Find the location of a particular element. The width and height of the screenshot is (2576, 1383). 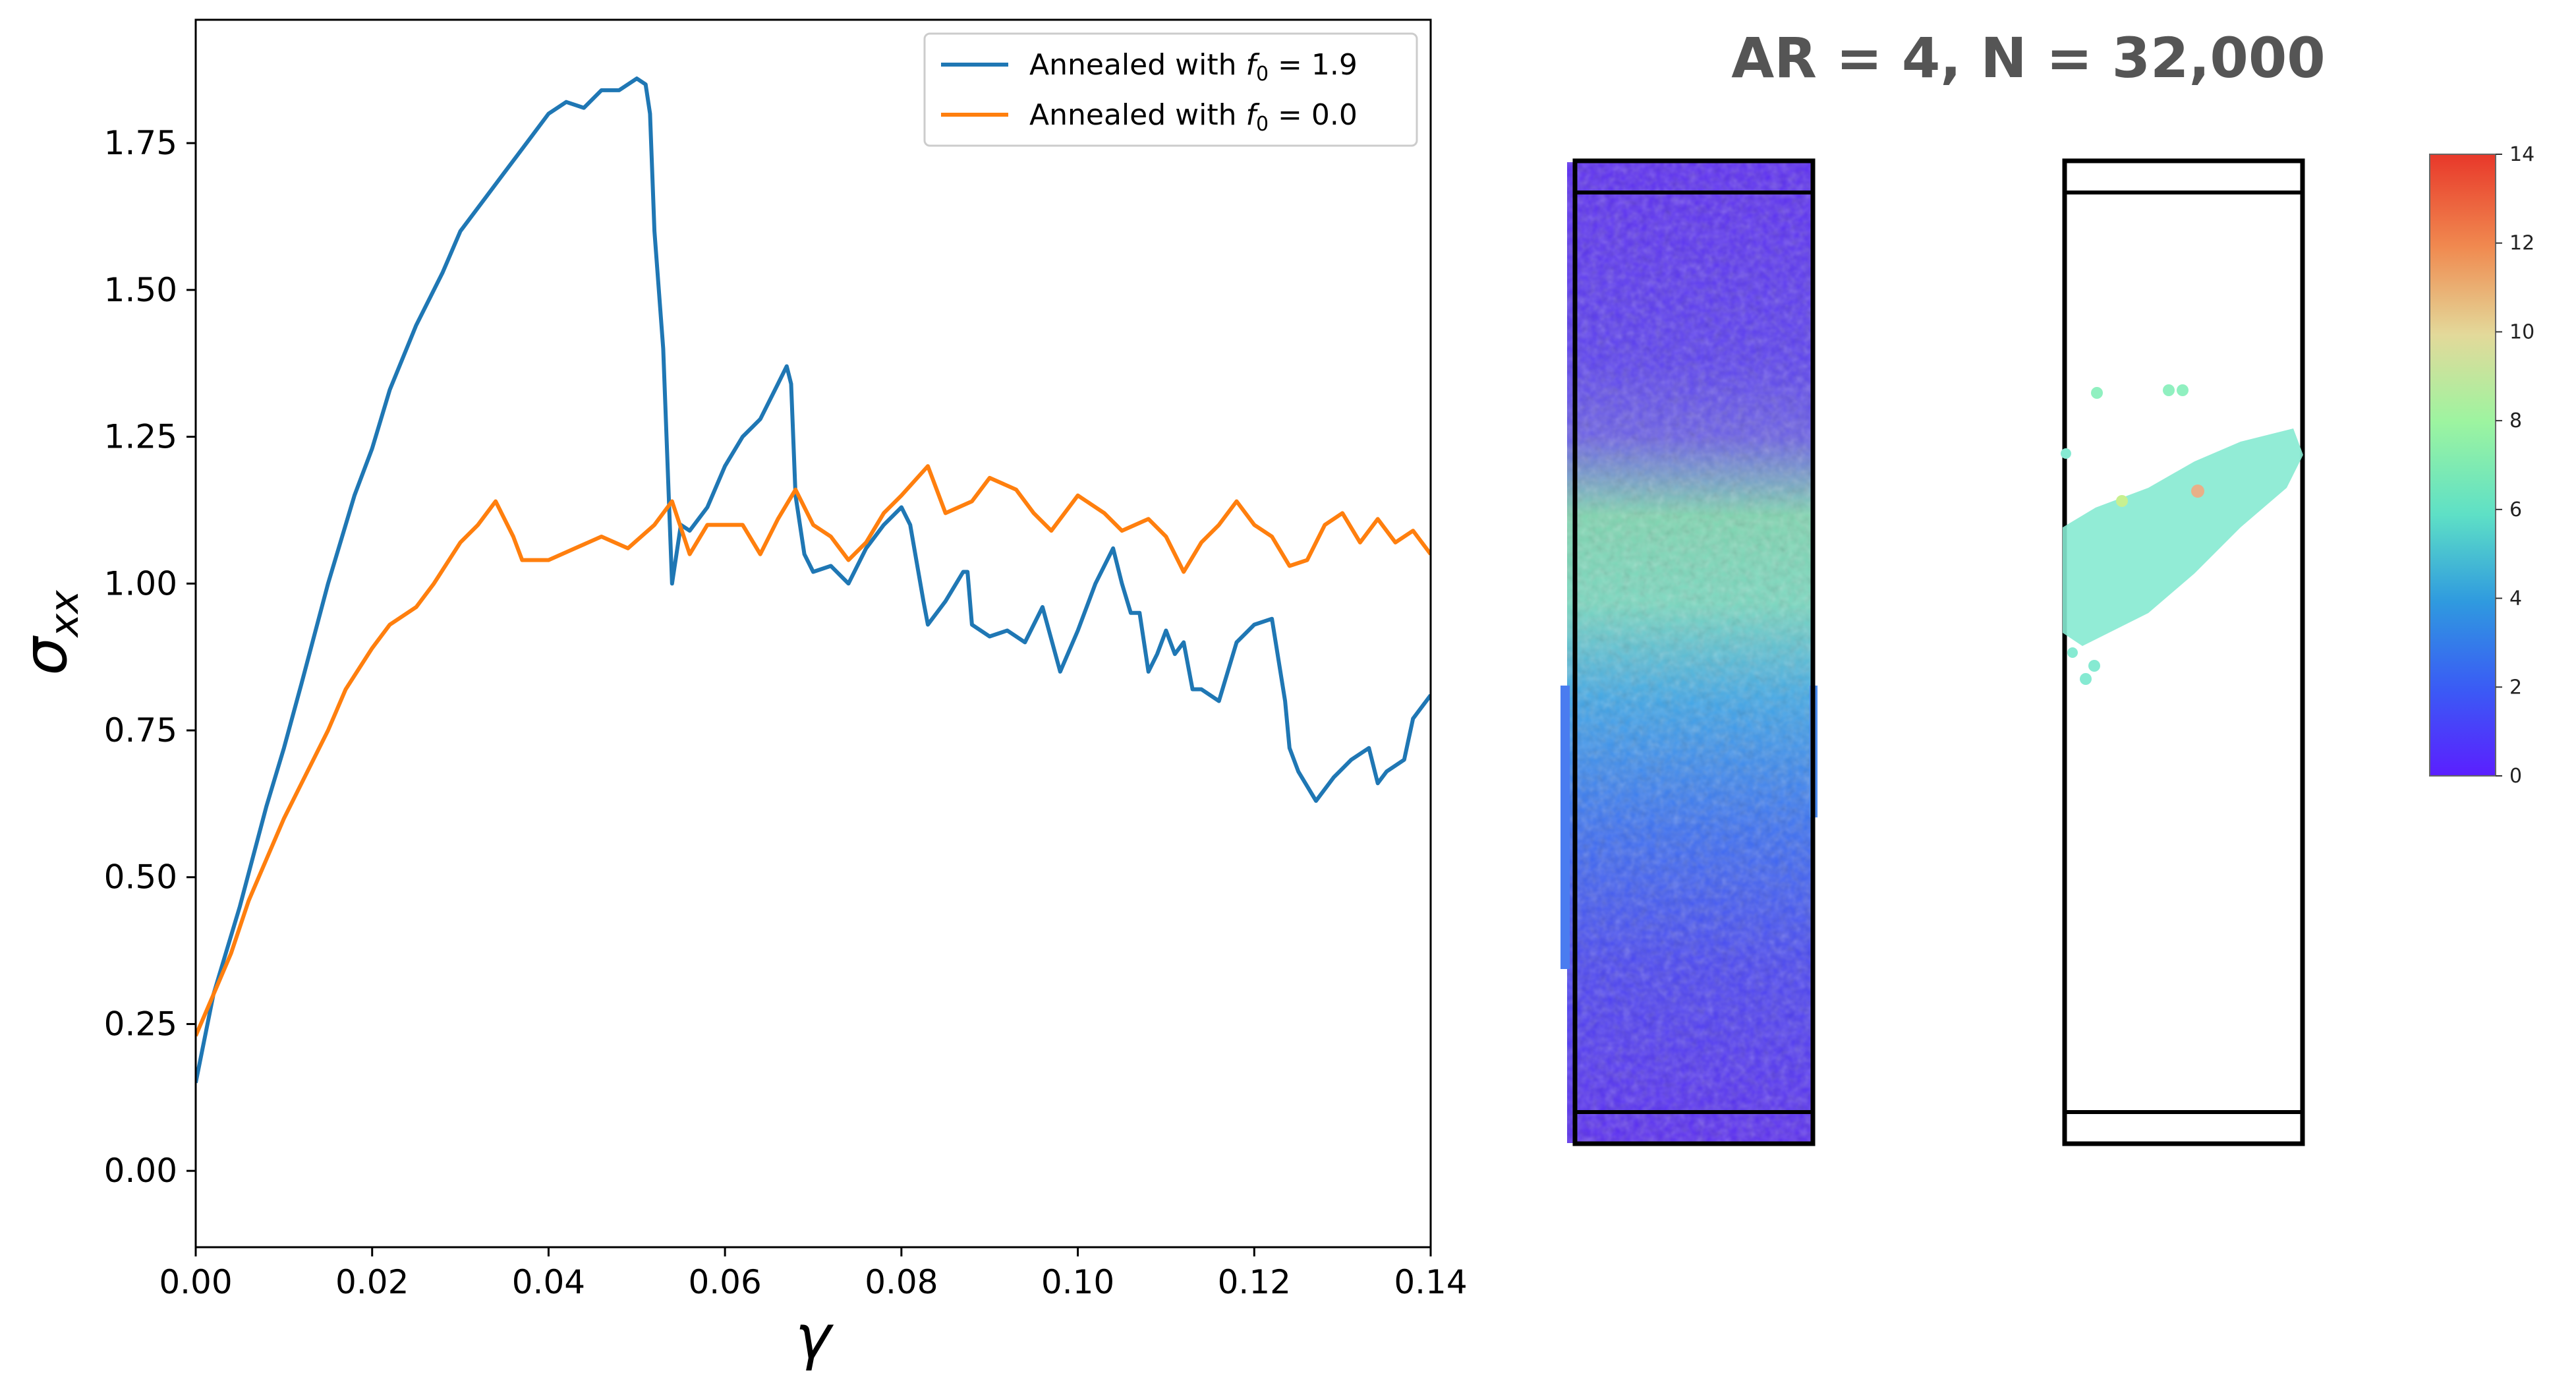

colorbar-tick-label: 14 is located at coordinates (2522, 155).